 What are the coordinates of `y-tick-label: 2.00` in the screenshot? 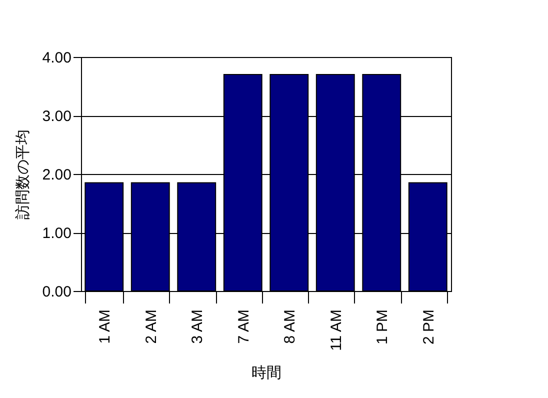 It's located at (57, 175).